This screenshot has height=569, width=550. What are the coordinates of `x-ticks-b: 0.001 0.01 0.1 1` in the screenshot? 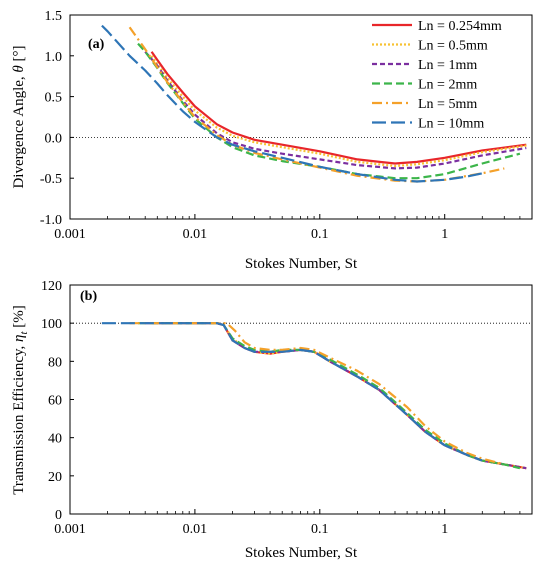 It's located at (287, 523).